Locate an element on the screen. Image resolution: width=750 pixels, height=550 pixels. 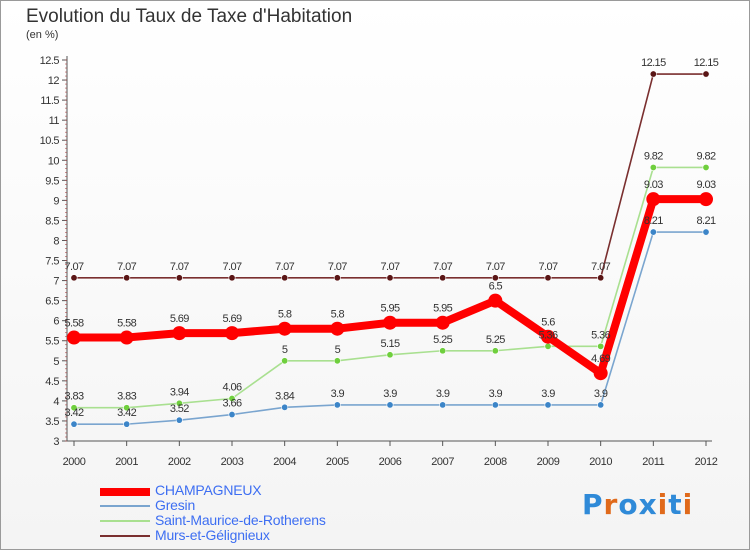
y-tick-label: 5 is located at coordinates (56, 362).